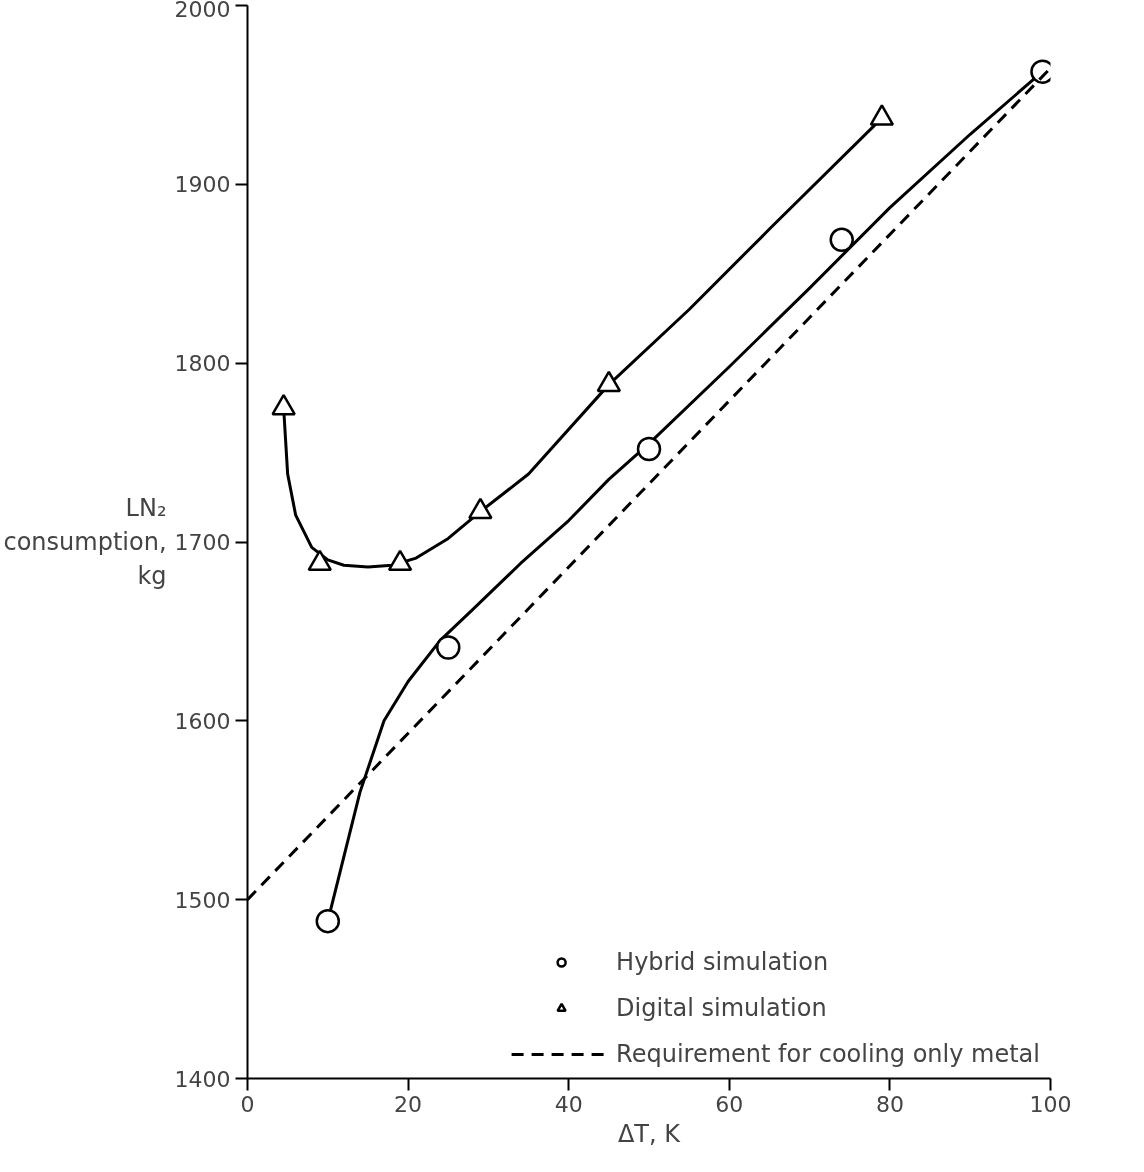  What do you see at coordinates (1050, 1104) in the screenshot?
I see `x-tick-label: 100` at bounding box center [1050, 1104].